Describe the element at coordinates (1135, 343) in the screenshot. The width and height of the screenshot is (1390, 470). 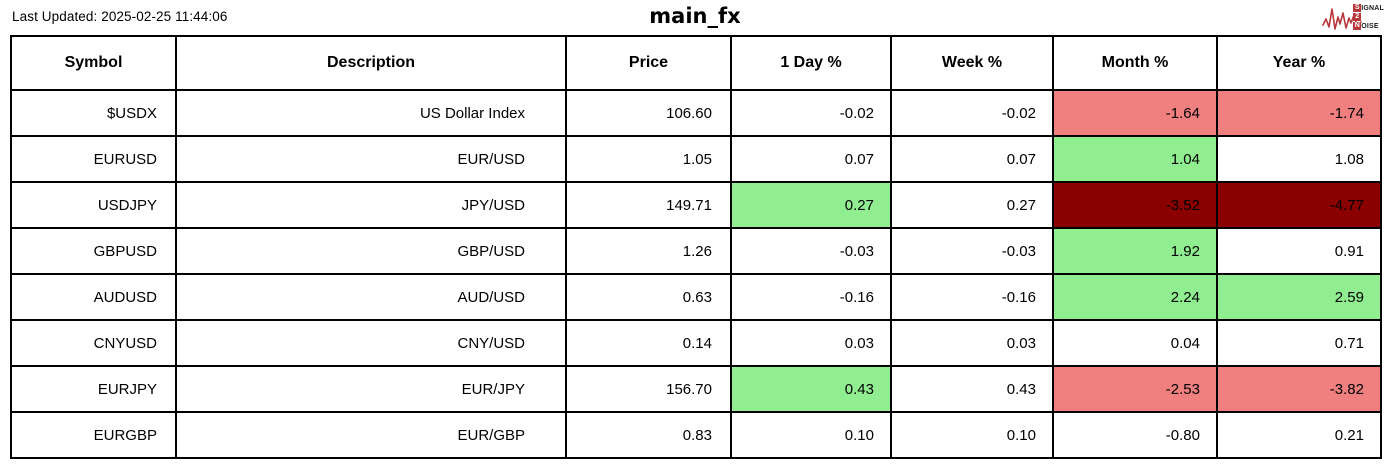
I see `cell-month: 0.04` at that location.